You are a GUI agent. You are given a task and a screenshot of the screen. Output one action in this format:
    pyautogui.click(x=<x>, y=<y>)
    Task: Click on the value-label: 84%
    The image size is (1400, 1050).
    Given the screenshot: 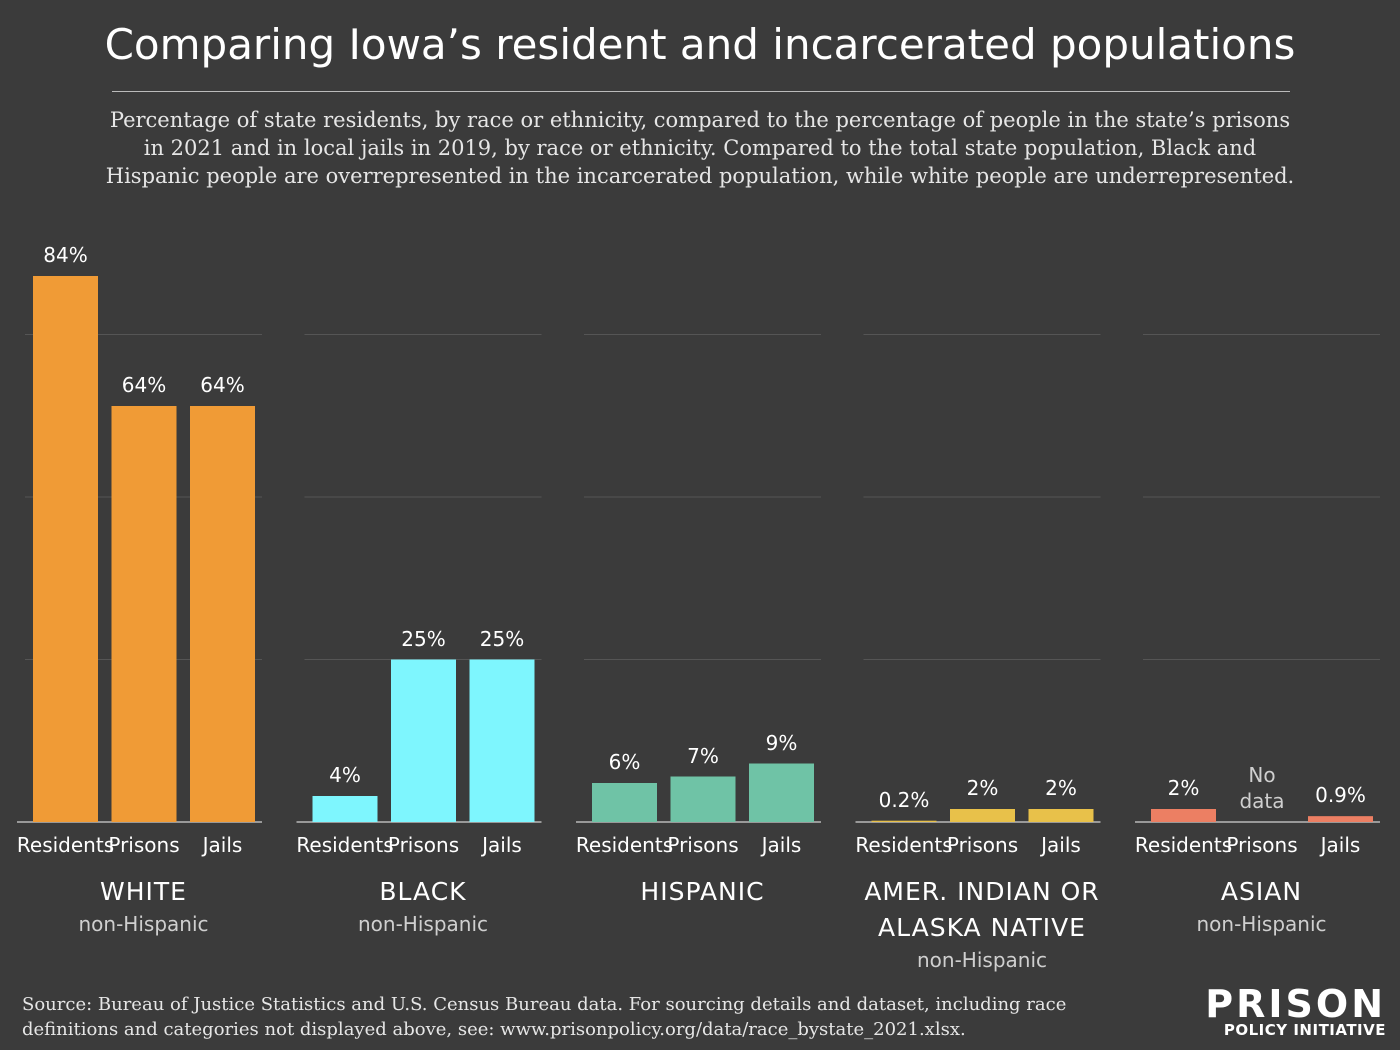 What is the action you would take?
    pyautogui.click(x=65, y=255)
    